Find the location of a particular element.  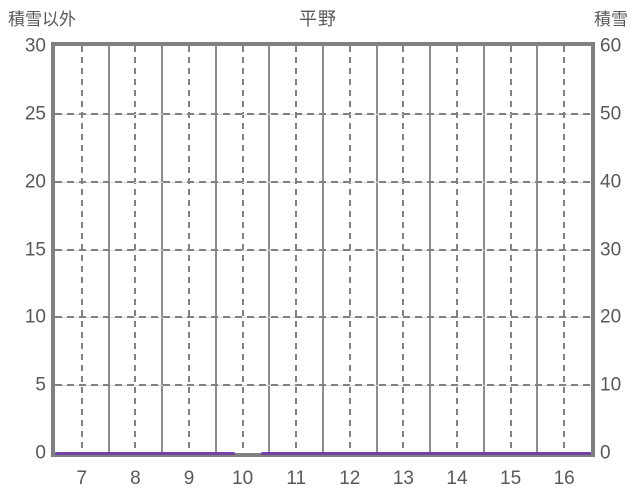

x-axis-tick-label: 7 is located at coordinates (82, 478).